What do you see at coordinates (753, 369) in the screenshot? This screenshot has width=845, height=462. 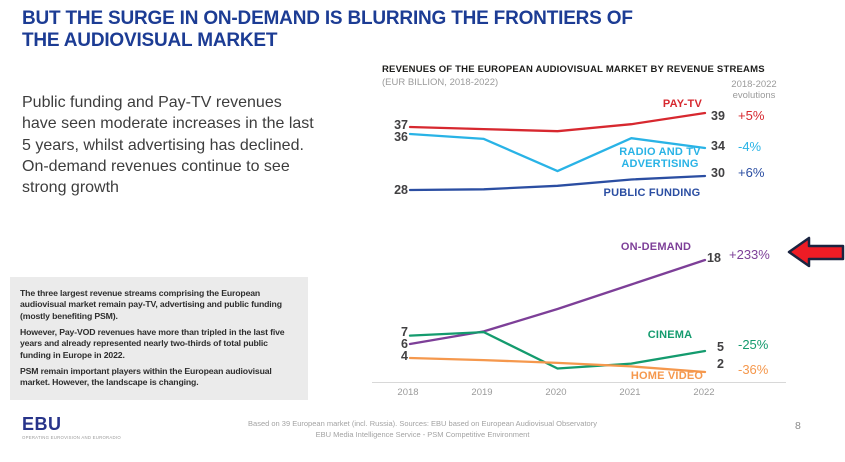 I see `evolution-home-video: -36%` at bounding box center [753, 369].